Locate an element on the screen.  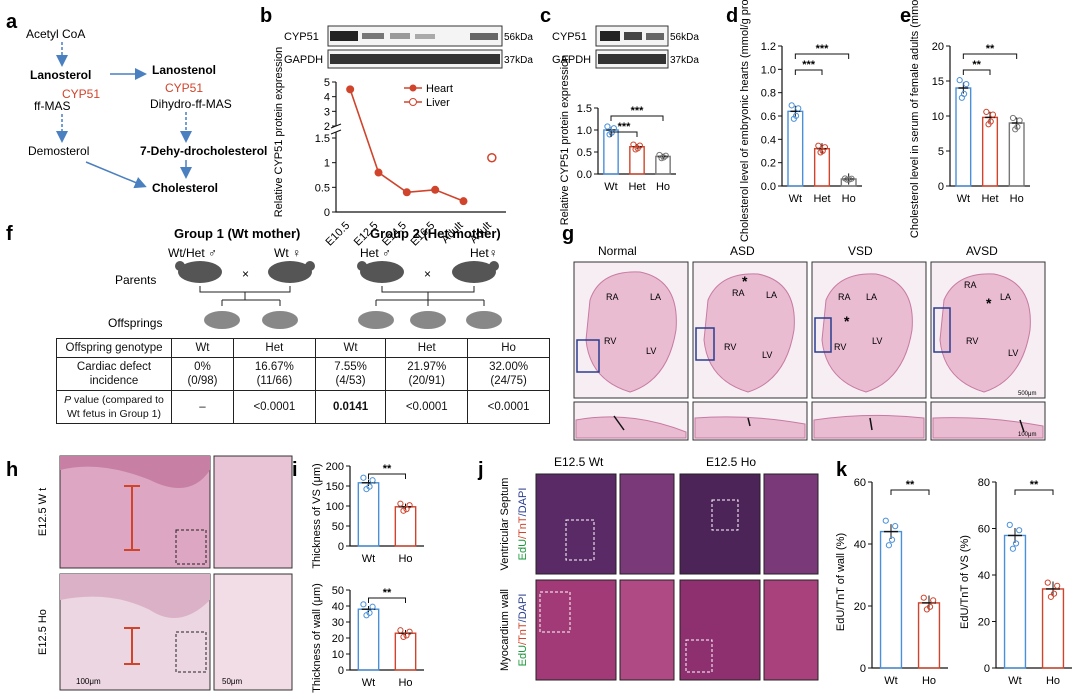
stain-tnt-2: /TnT is located at coordinates (523, 633).